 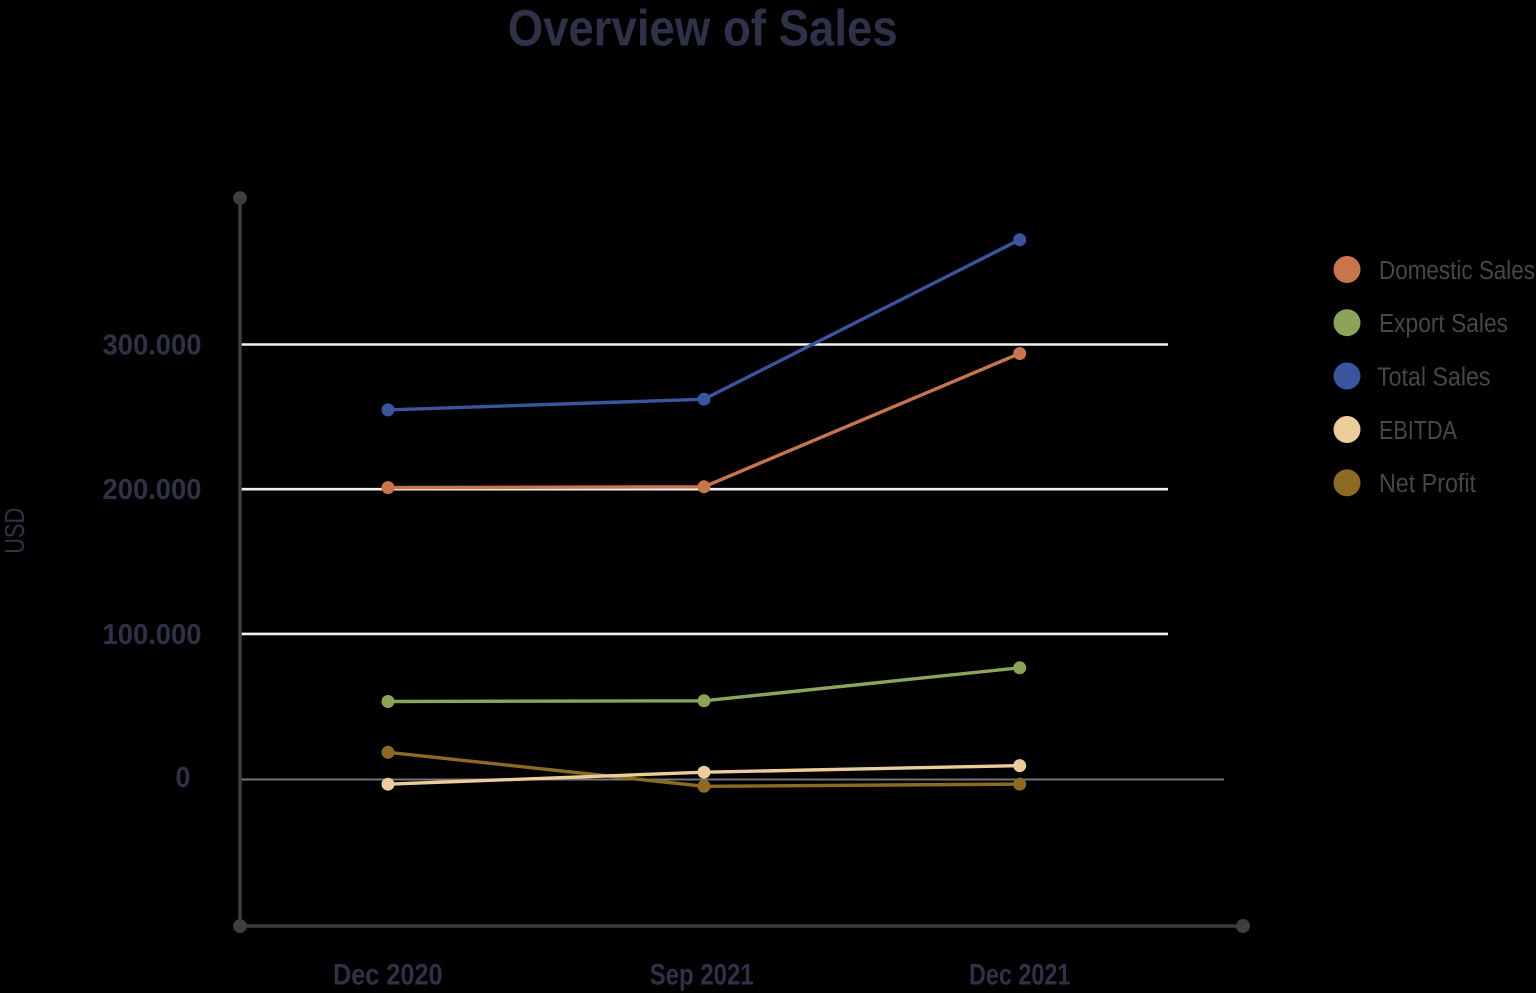 I want to click on svg-text: Total Sales, so click(x=1434, y=377).